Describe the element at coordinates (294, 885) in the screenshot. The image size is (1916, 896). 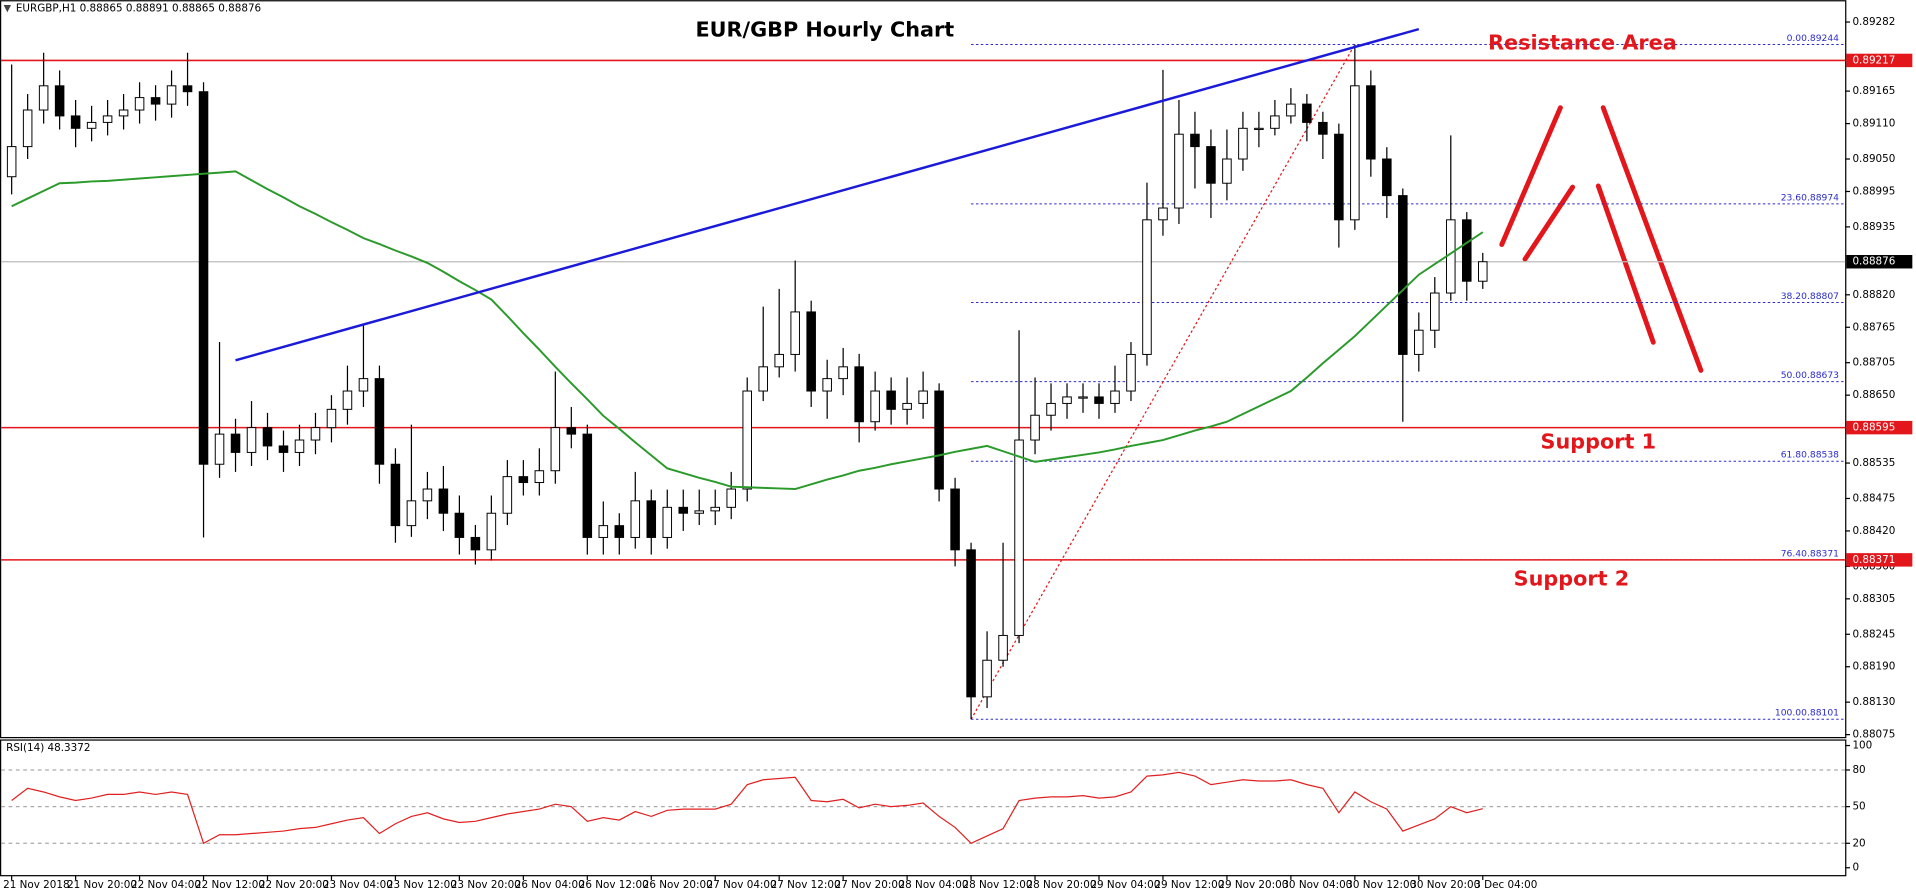
I see `x-tick-label: 22 Nov 20:00` at that location.